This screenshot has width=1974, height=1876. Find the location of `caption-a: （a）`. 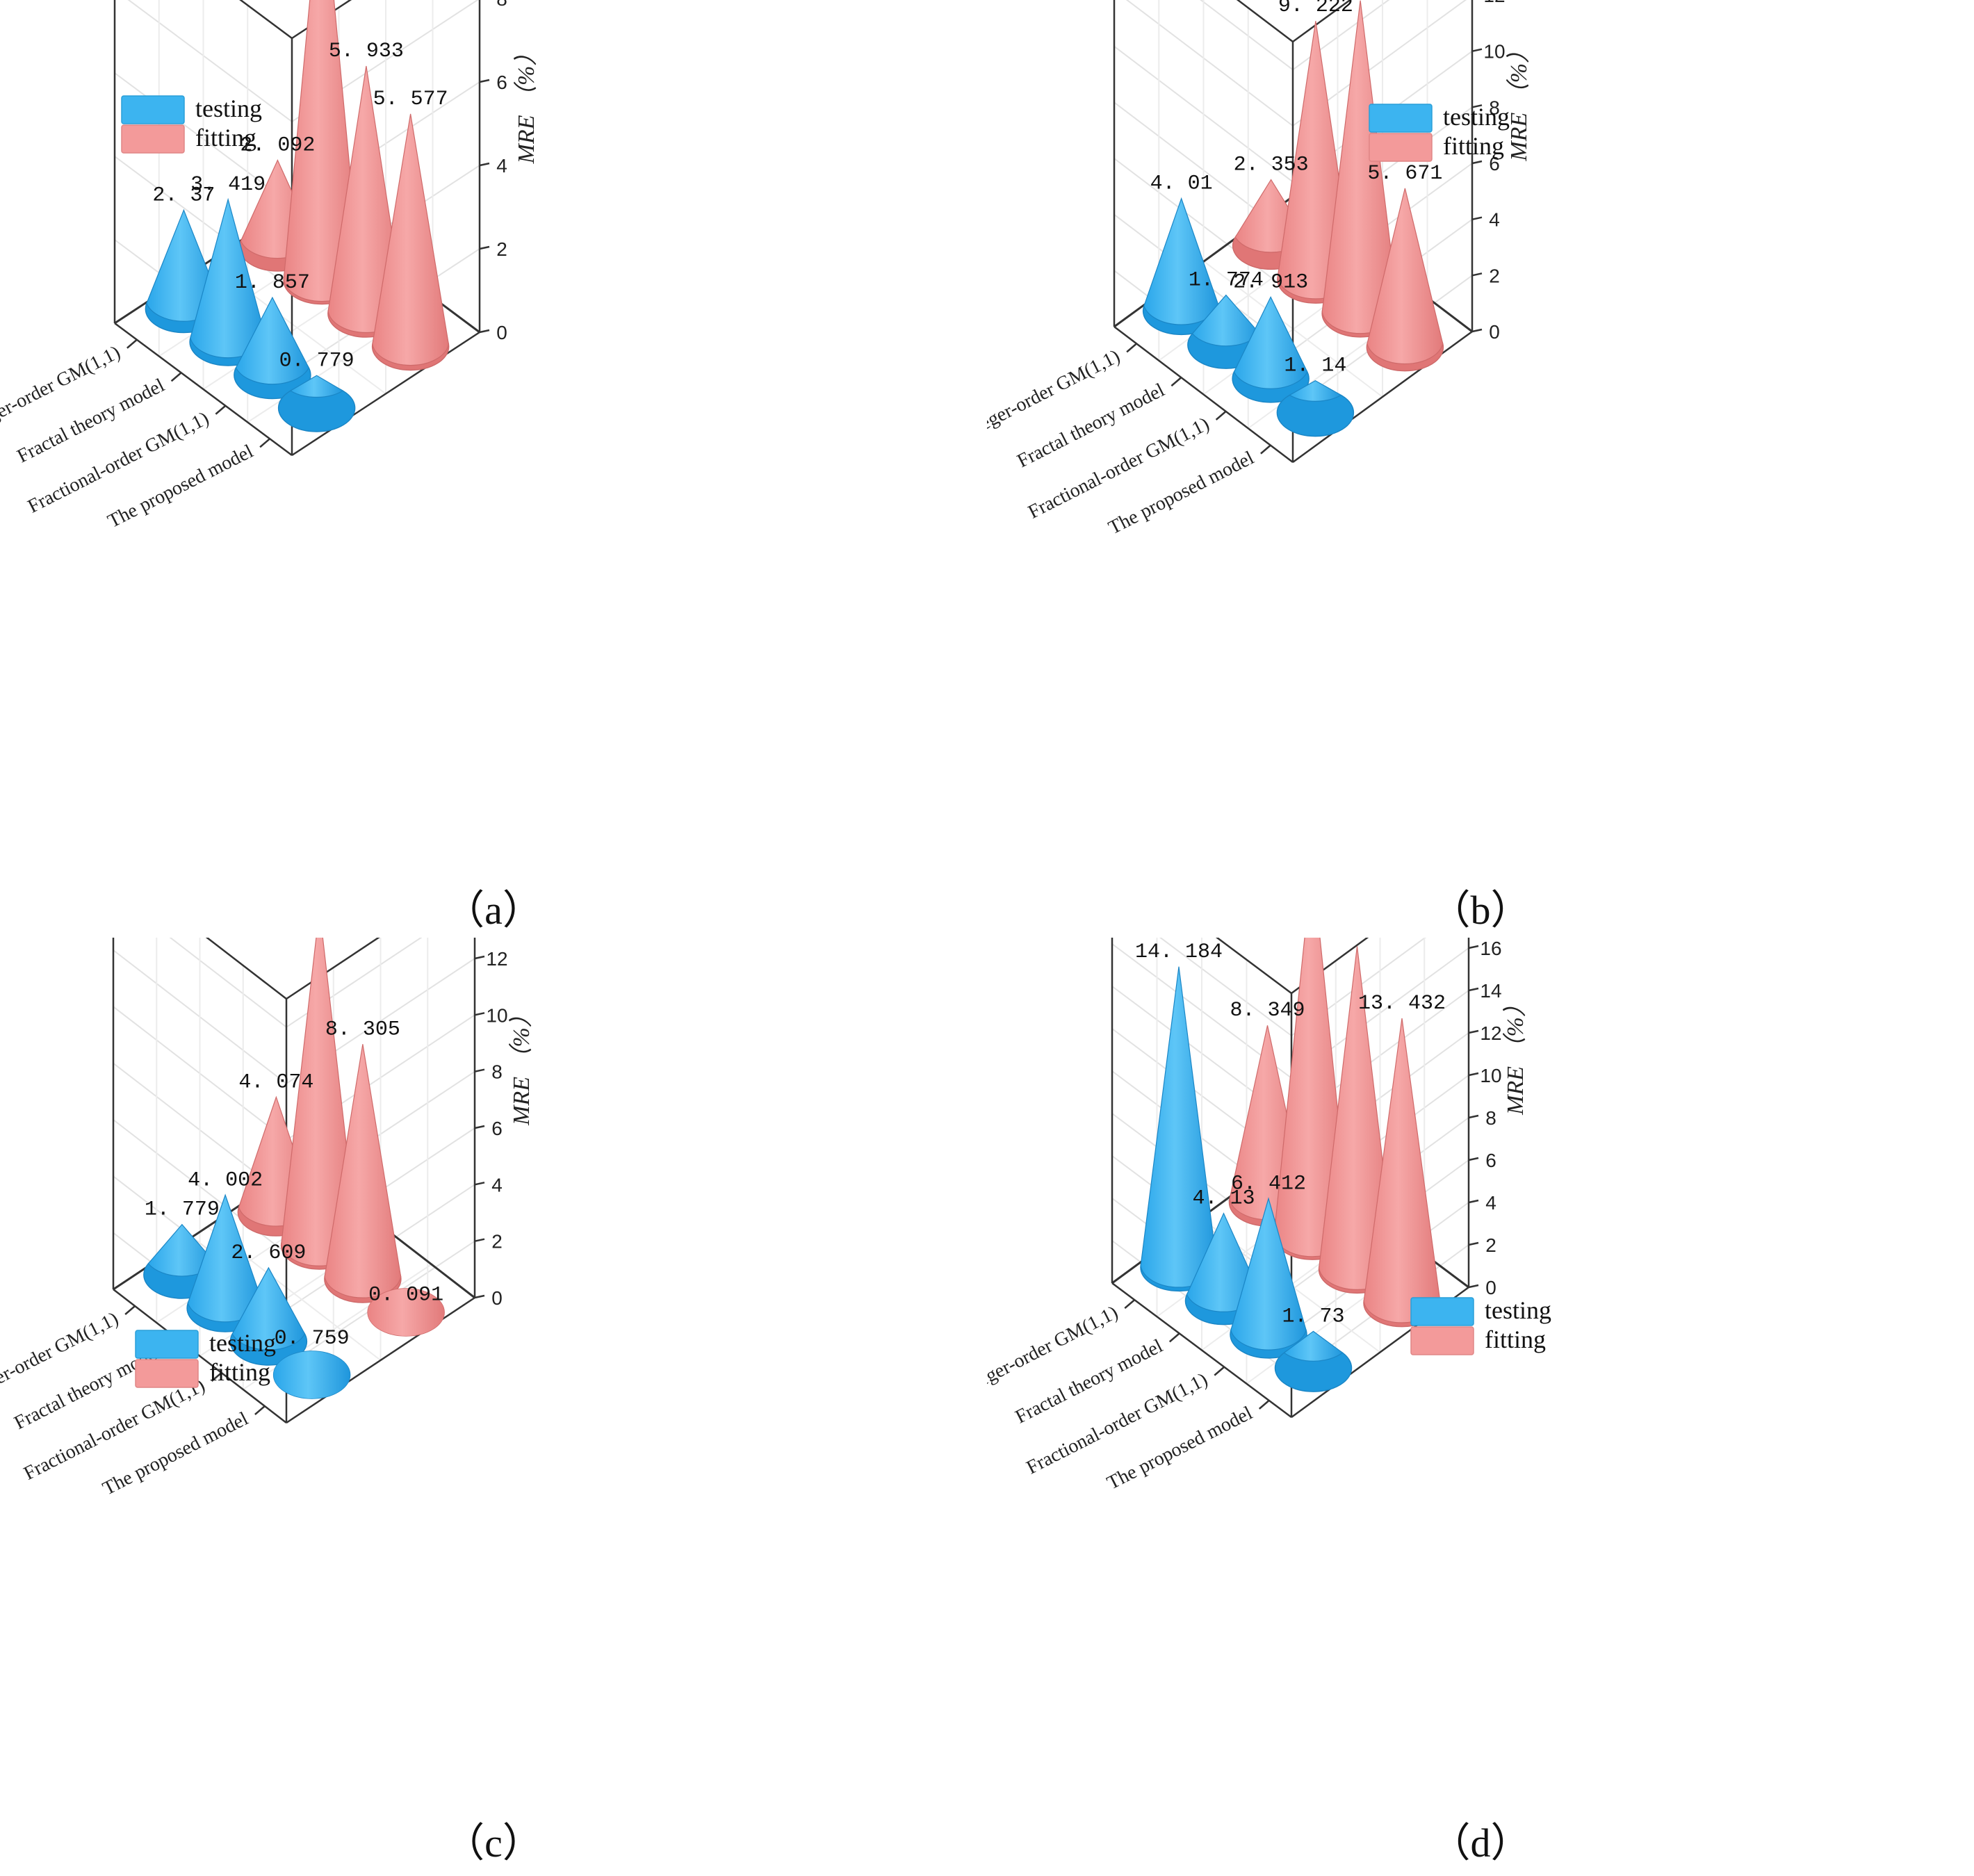

caption-a: （a） is located at coordinates (493, 910).